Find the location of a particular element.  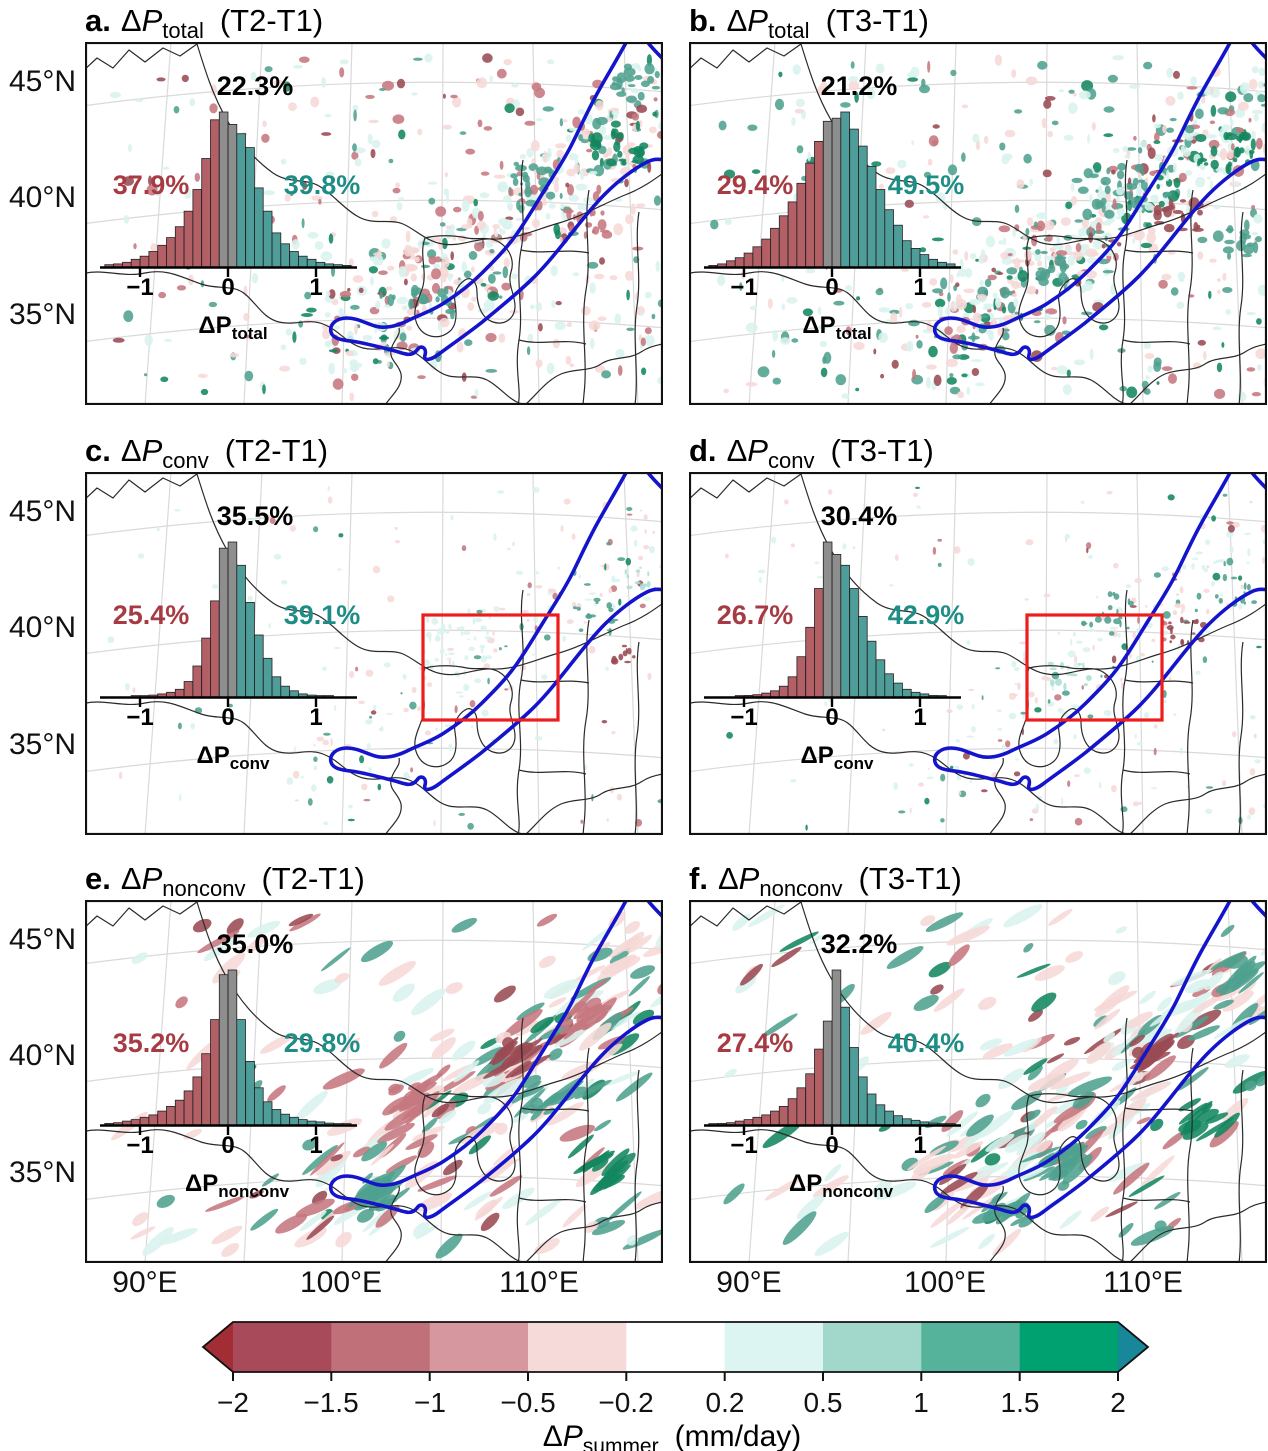

panel-a-title: a. ΔPtotal (T2-T1) is located at coordinates (204, 23).